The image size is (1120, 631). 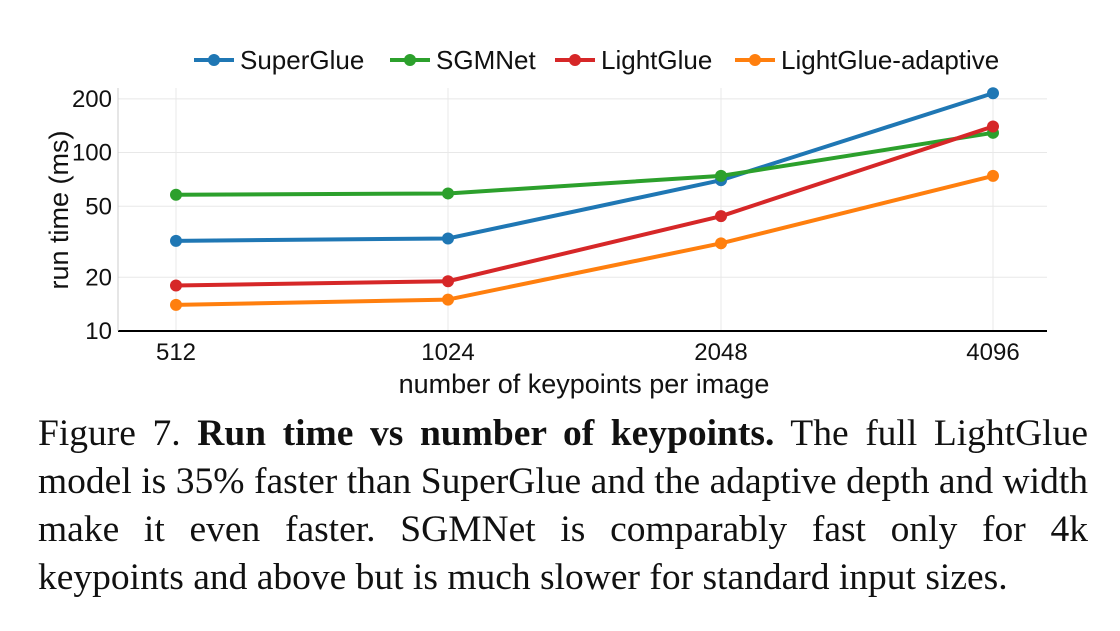 I want to click on legend-marker-superglue, so click(x=214, y=60).